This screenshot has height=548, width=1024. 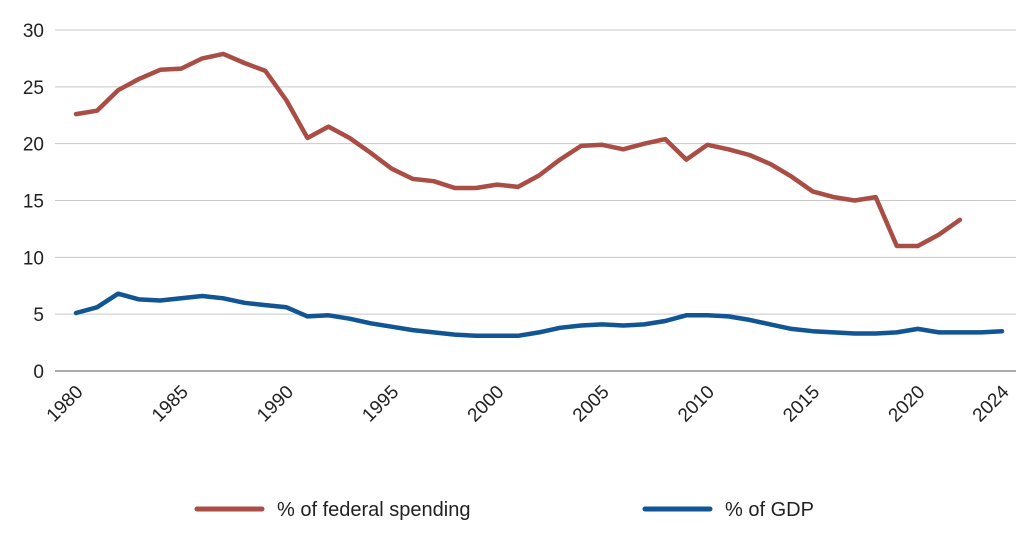 I want to click on x-axis-ticks: 1980 1985 1990 1995 2000 2005 2010 2015 2020 2024, so click(x=528, y=403).